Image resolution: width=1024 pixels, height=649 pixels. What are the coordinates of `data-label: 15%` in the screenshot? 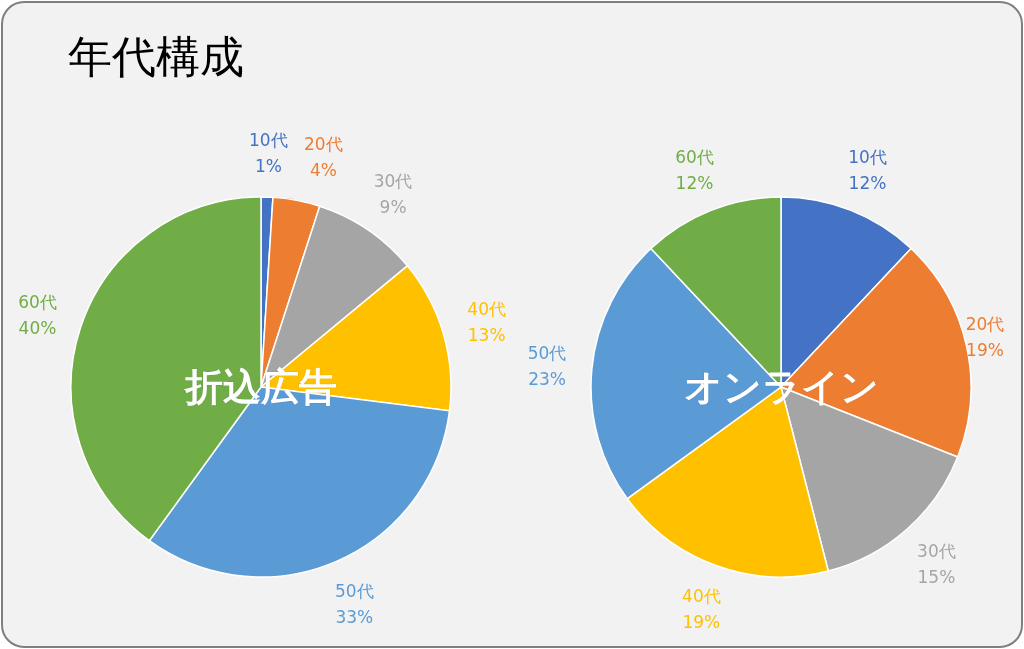 It's located at (936, 577).